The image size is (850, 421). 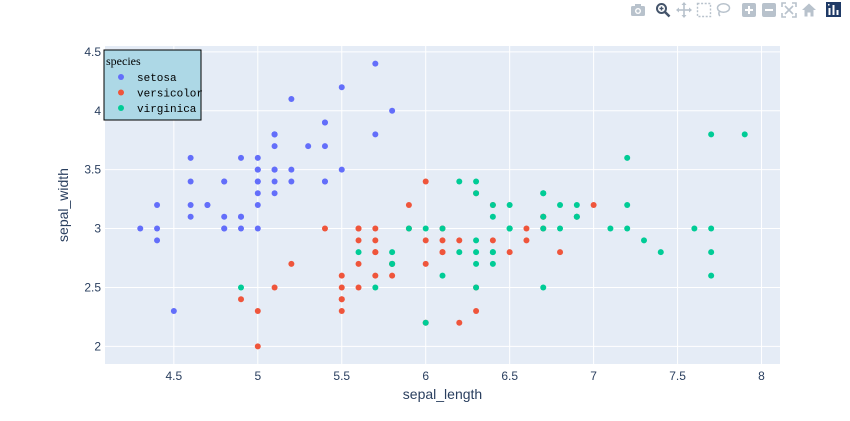 I want to click on reset-axes-icon, so click(x=809, y=10).